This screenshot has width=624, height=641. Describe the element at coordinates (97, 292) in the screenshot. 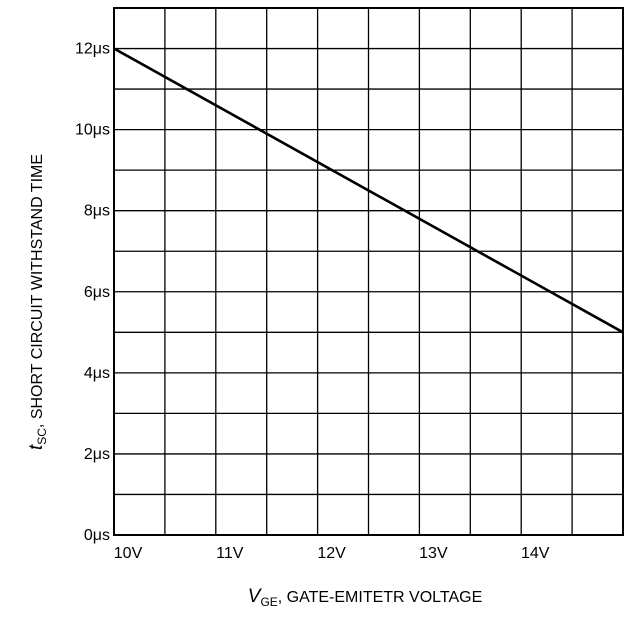

I see `y-tick-label: 6μs` at that location.